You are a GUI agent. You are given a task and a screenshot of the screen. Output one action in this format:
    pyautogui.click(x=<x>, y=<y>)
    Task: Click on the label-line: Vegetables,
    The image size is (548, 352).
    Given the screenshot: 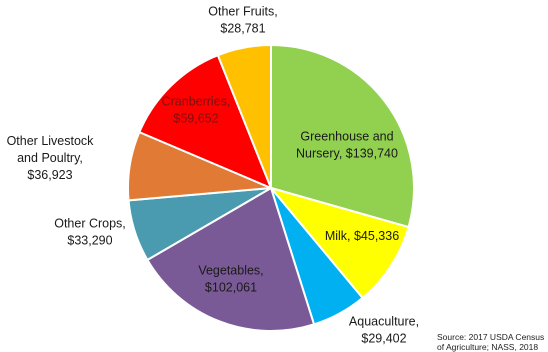 What is the action you would take?
    pyautogui.click(x=230, y=271)
    